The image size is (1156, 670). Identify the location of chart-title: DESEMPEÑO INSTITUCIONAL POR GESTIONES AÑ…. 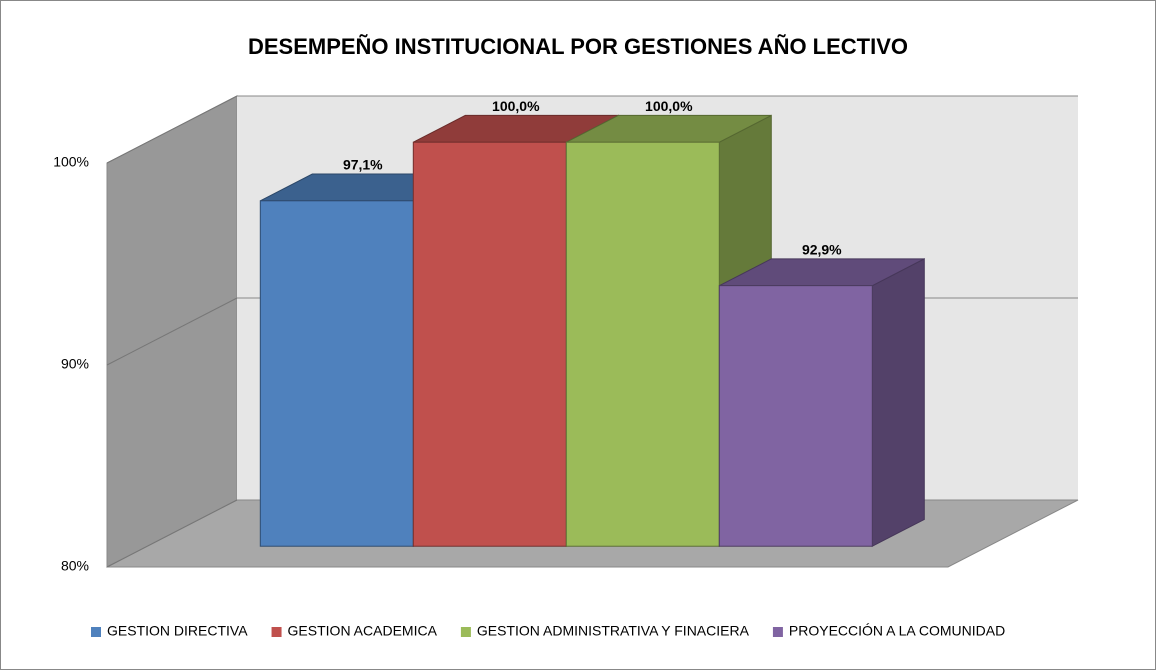
(578, 46).